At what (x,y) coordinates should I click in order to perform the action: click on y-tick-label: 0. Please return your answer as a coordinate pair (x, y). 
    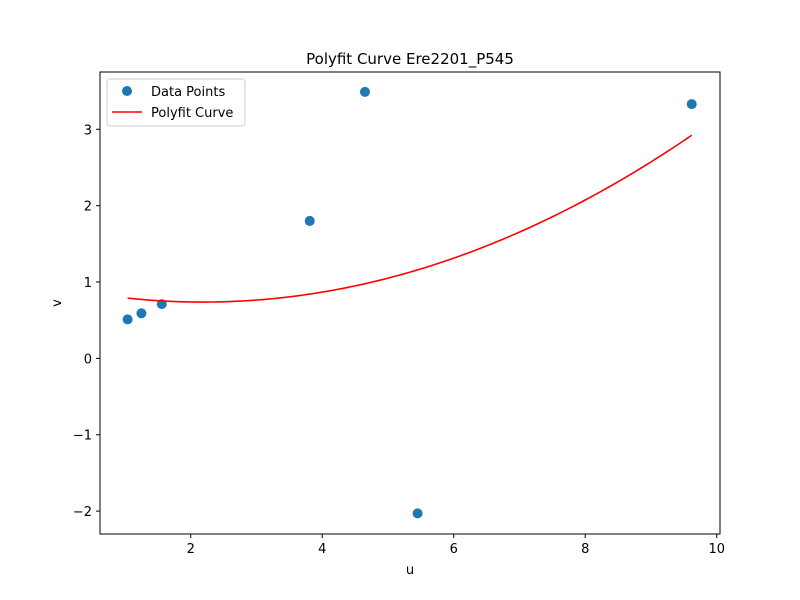
    Looking at the image, I should click on (88, 359).